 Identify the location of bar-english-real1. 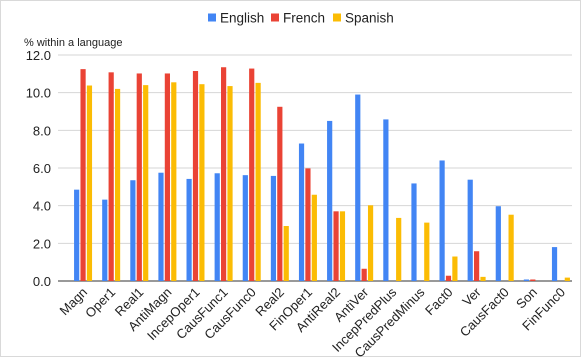
(133, 230).